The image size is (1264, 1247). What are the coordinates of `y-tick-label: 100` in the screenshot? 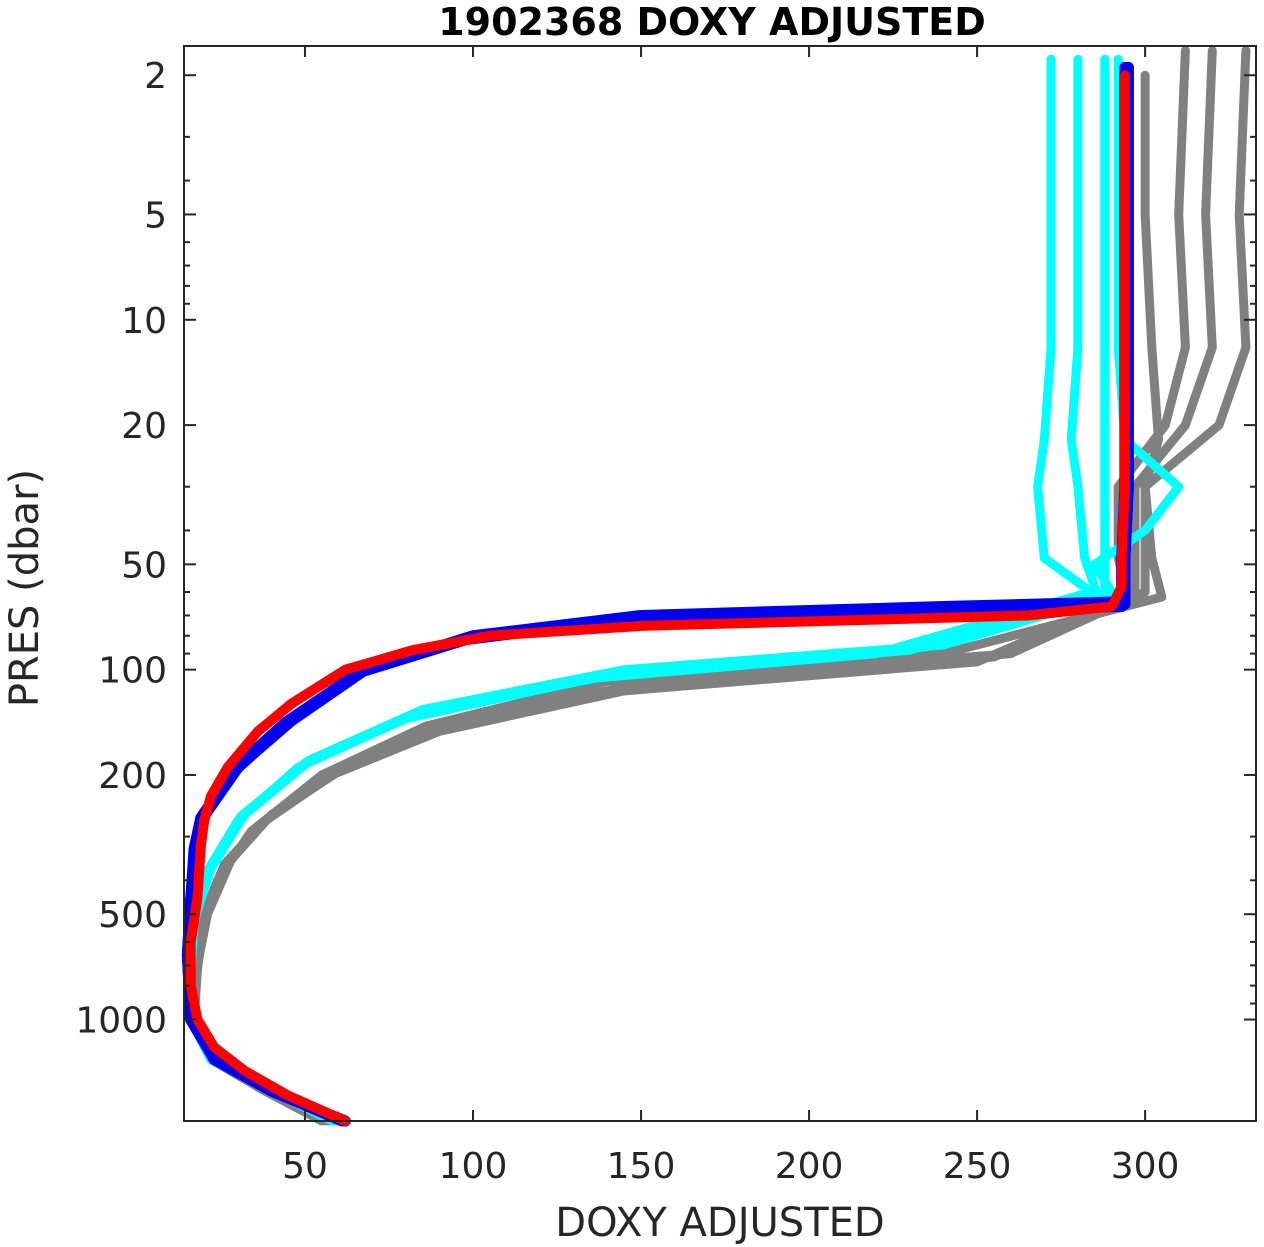 It's located at (132, 671).